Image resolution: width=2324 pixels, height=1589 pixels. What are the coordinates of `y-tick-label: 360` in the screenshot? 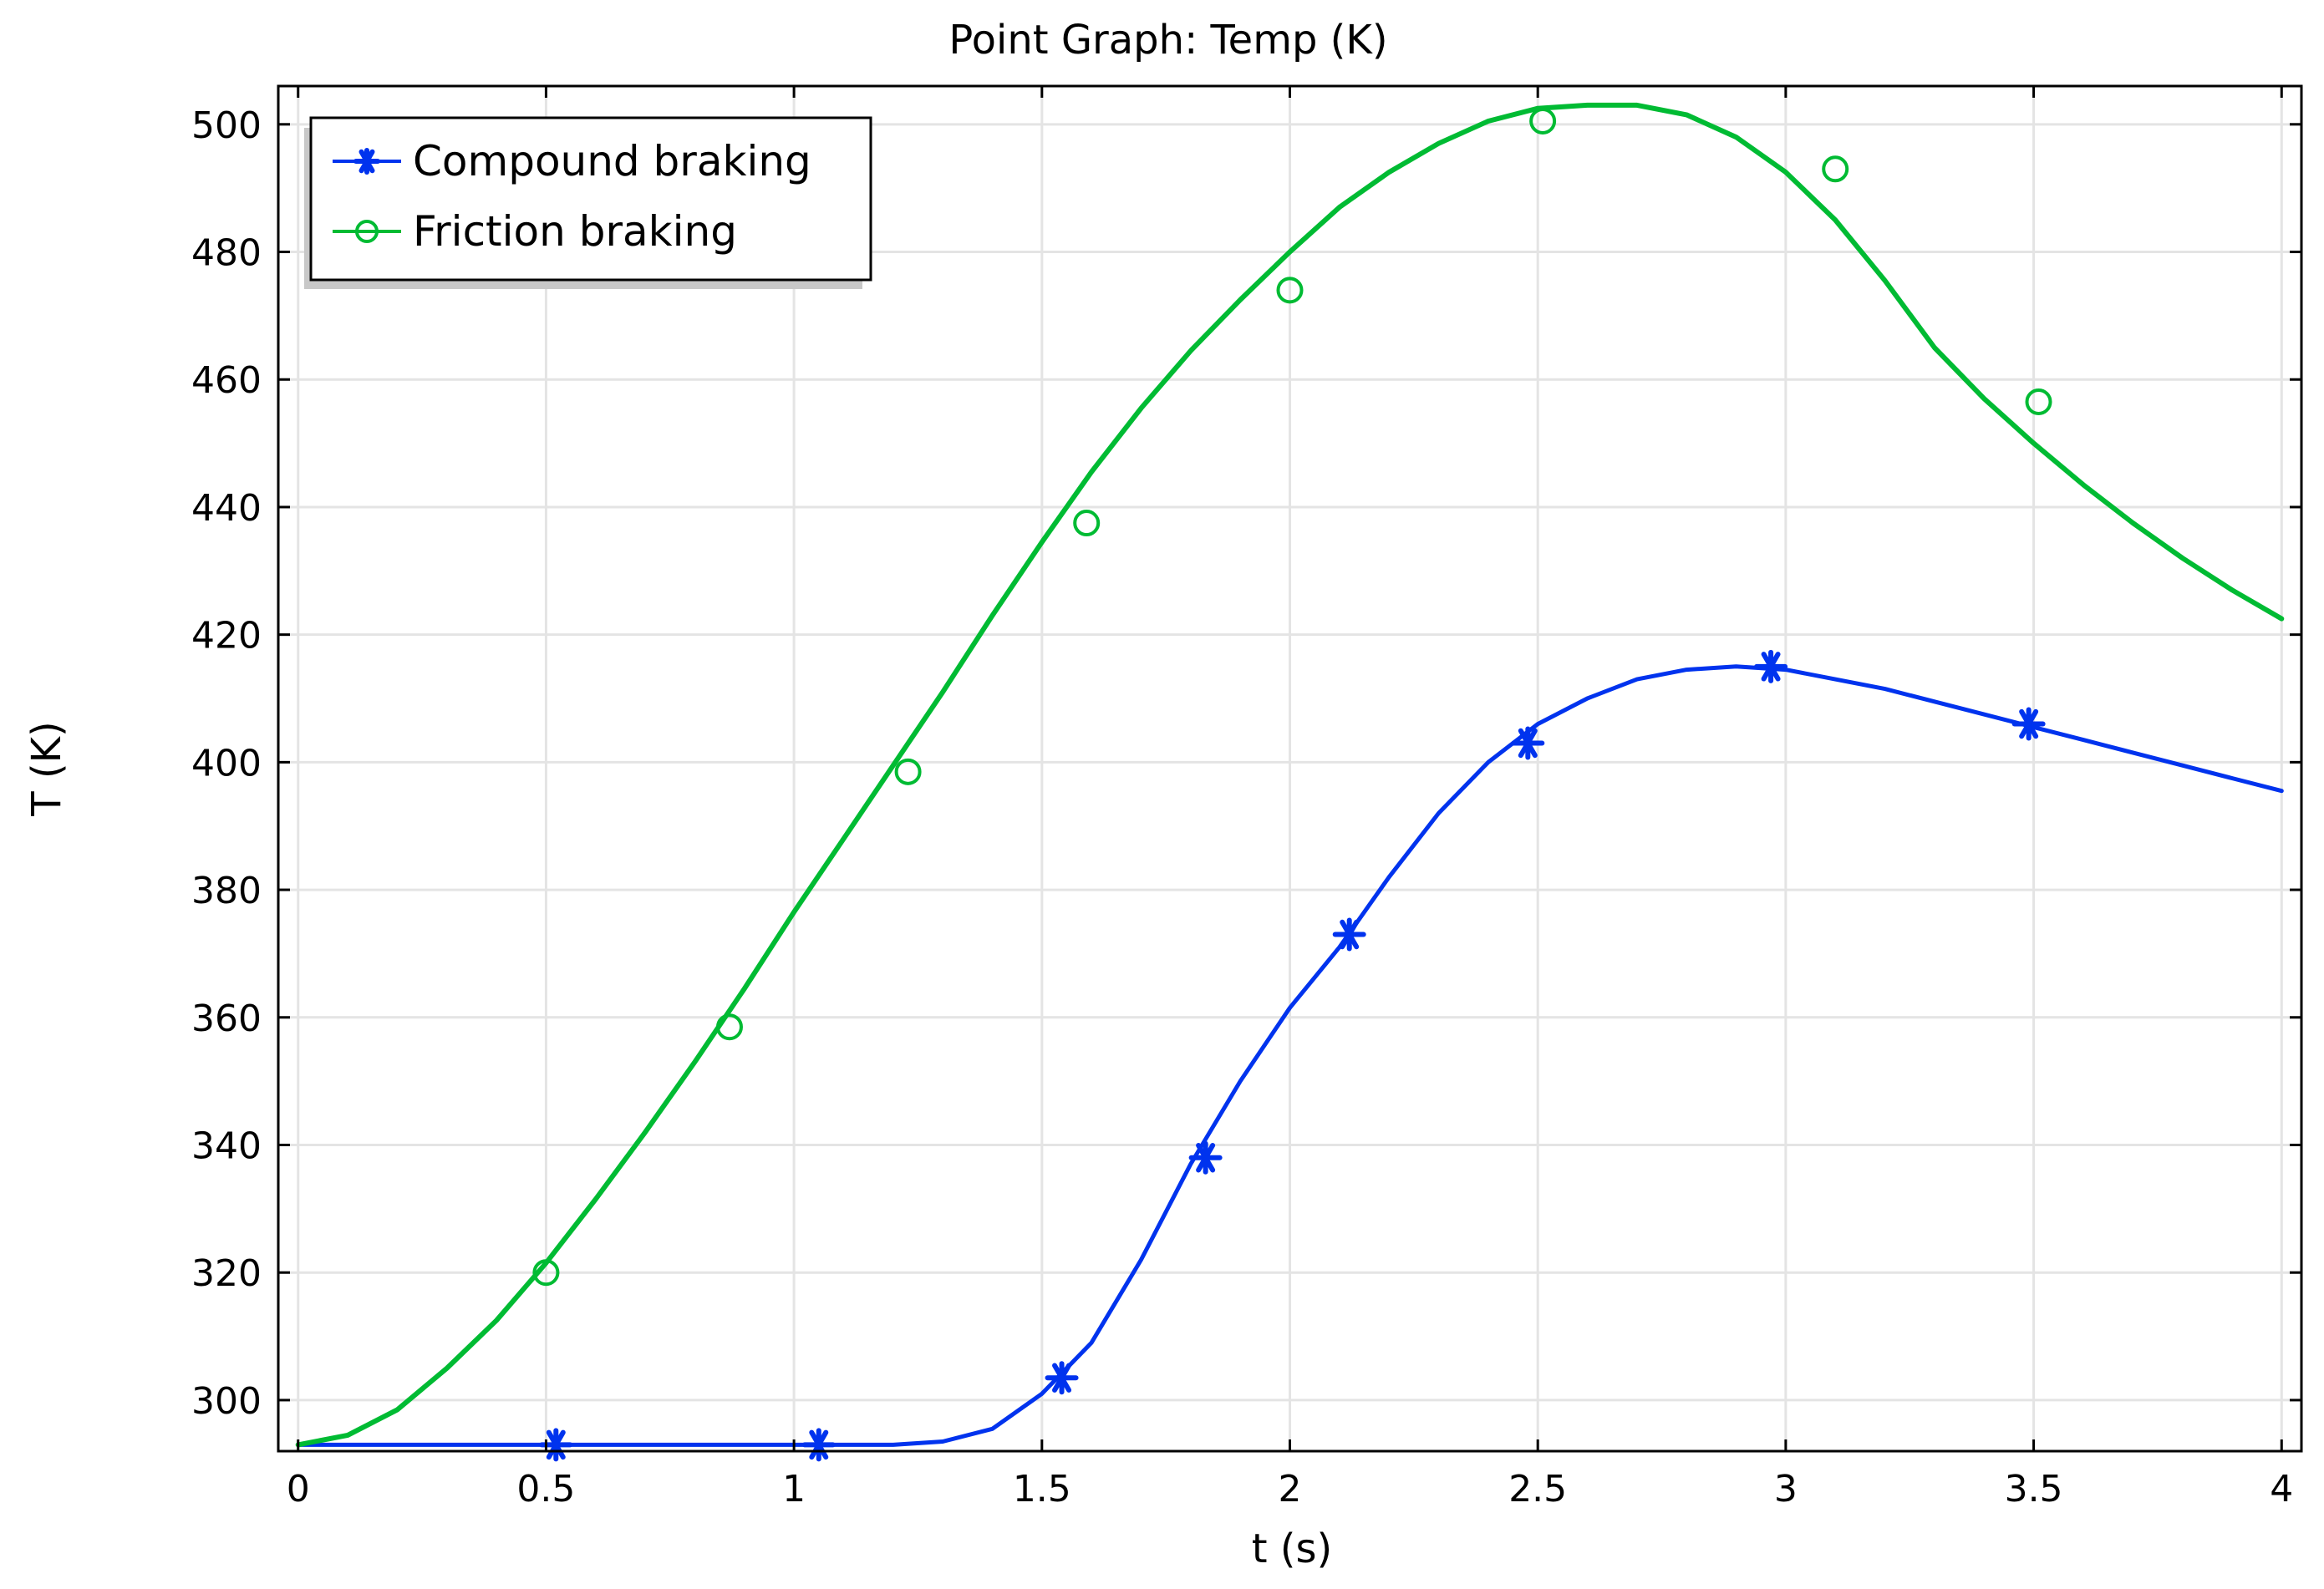 It's located at (227, 1019).